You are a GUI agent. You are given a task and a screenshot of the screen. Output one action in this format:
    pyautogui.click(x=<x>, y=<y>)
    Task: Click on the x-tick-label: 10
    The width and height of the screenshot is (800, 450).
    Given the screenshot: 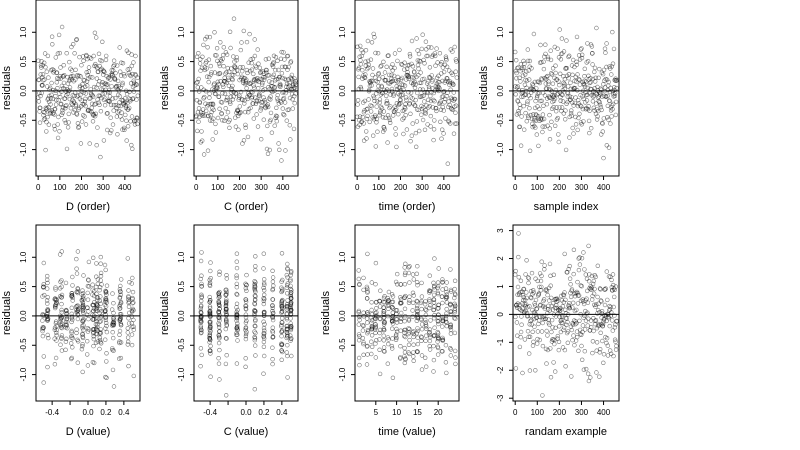 What is the action you would take?
    pyautogui.click(x=396, y=412)
    